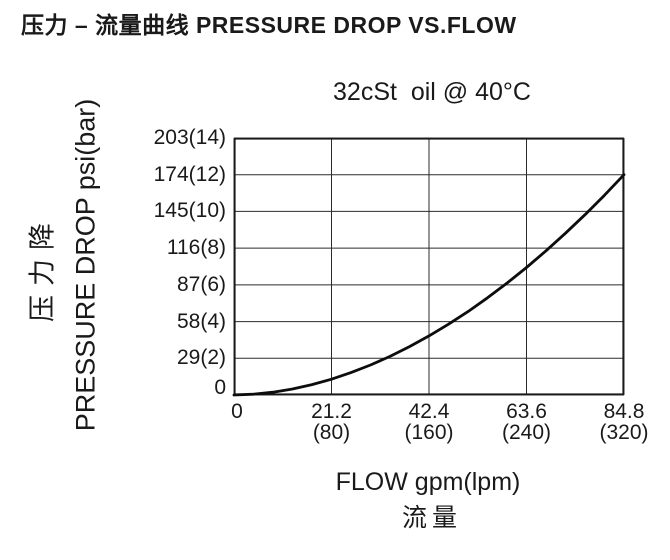 Image resolution: width=670 pixels, height=560 pixels. I want to click on x-tick-label: 84.8 (320), so click(623, 422).